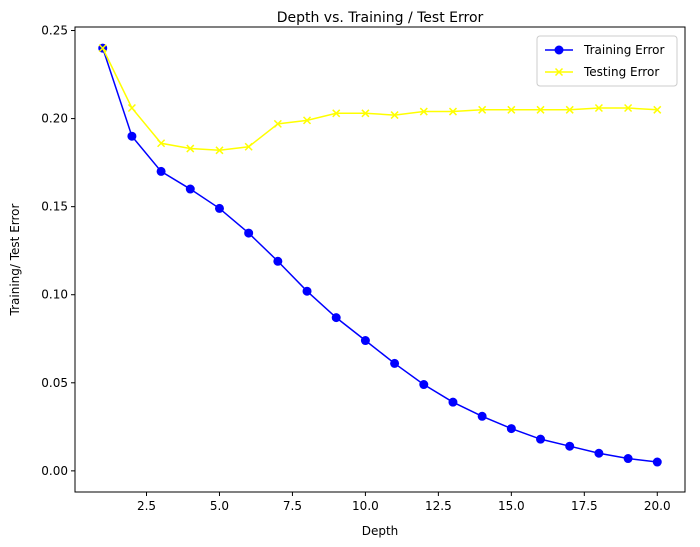 This screenshot has height=547, width=700. What do you see at coordinates (438, 506) in the screenshot?
I see `x-tick-label: 12.5` at bounding box center [438, 506].